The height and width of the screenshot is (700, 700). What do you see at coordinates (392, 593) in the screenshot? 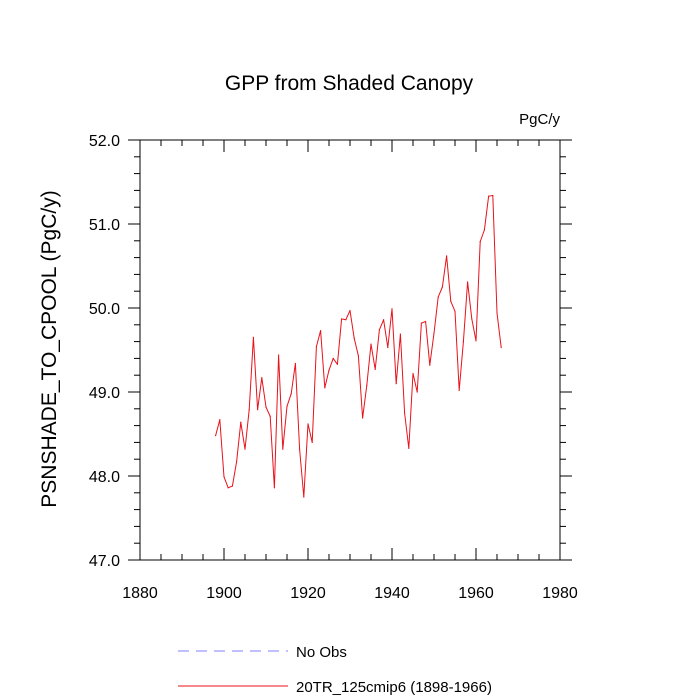
I see `x-tick-label: 1940` at bounding box center [392, 593].